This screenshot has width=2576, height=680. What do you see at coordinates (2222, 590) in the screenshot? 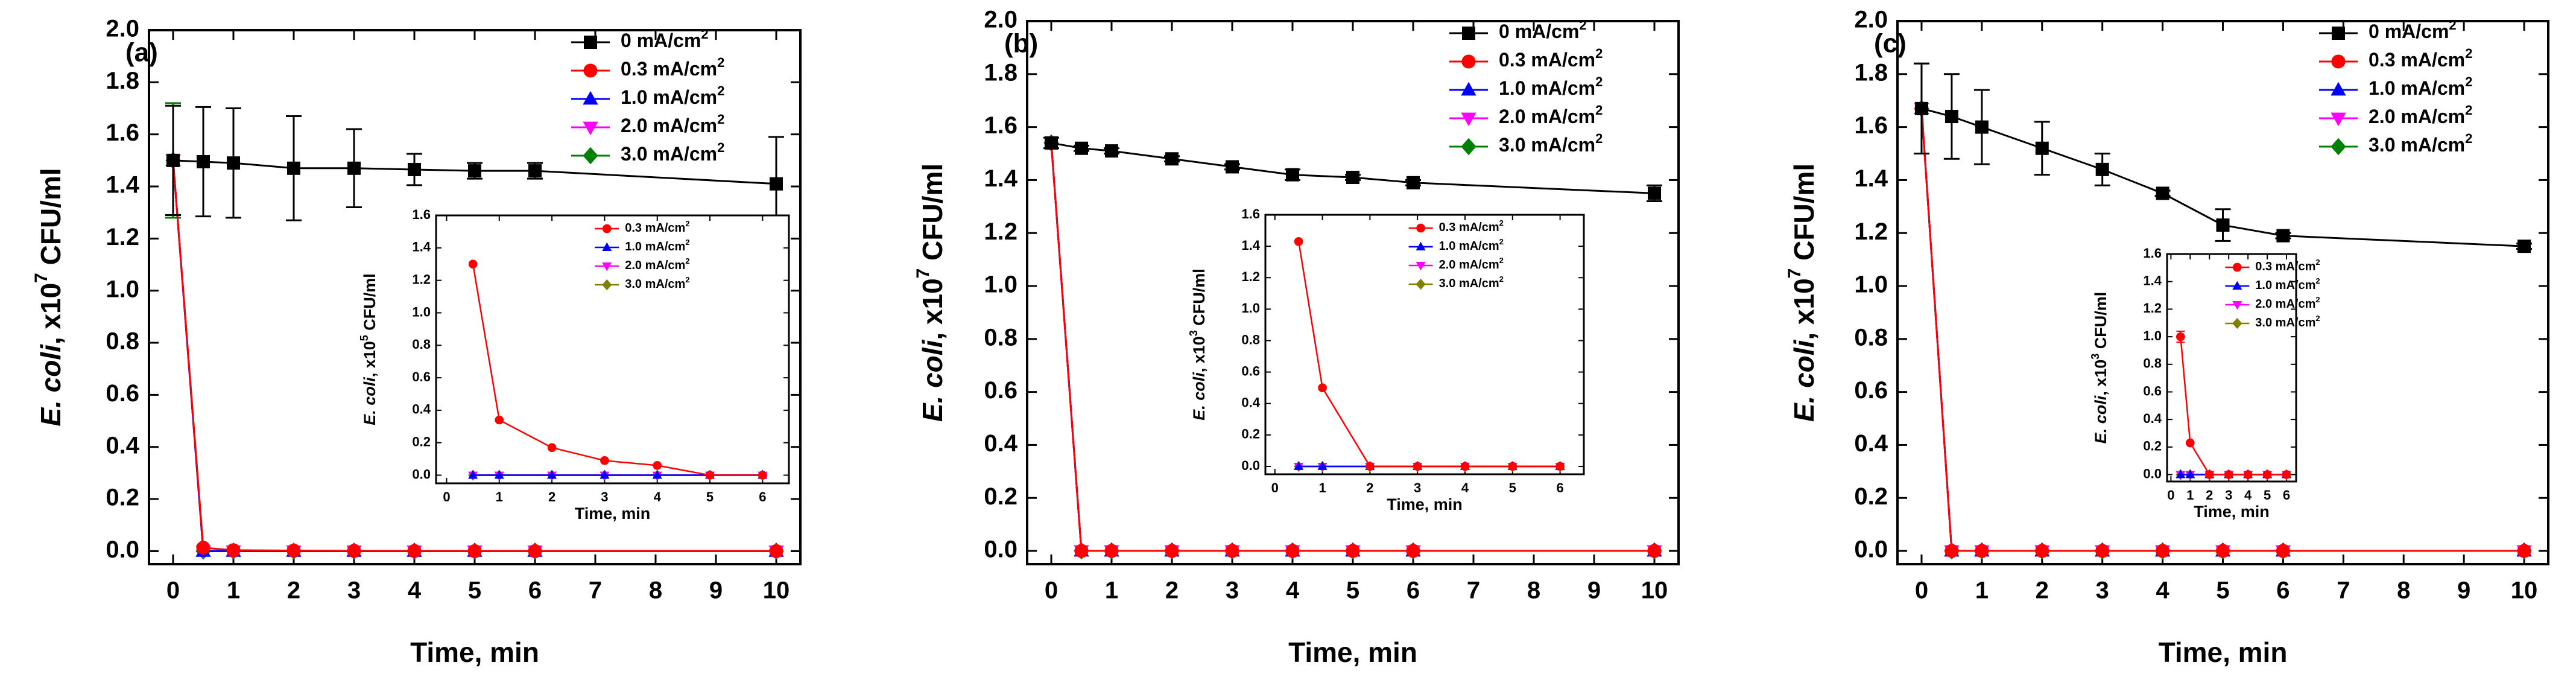
I see `x-tick-label: 5` at bounding box center [2222, 590].